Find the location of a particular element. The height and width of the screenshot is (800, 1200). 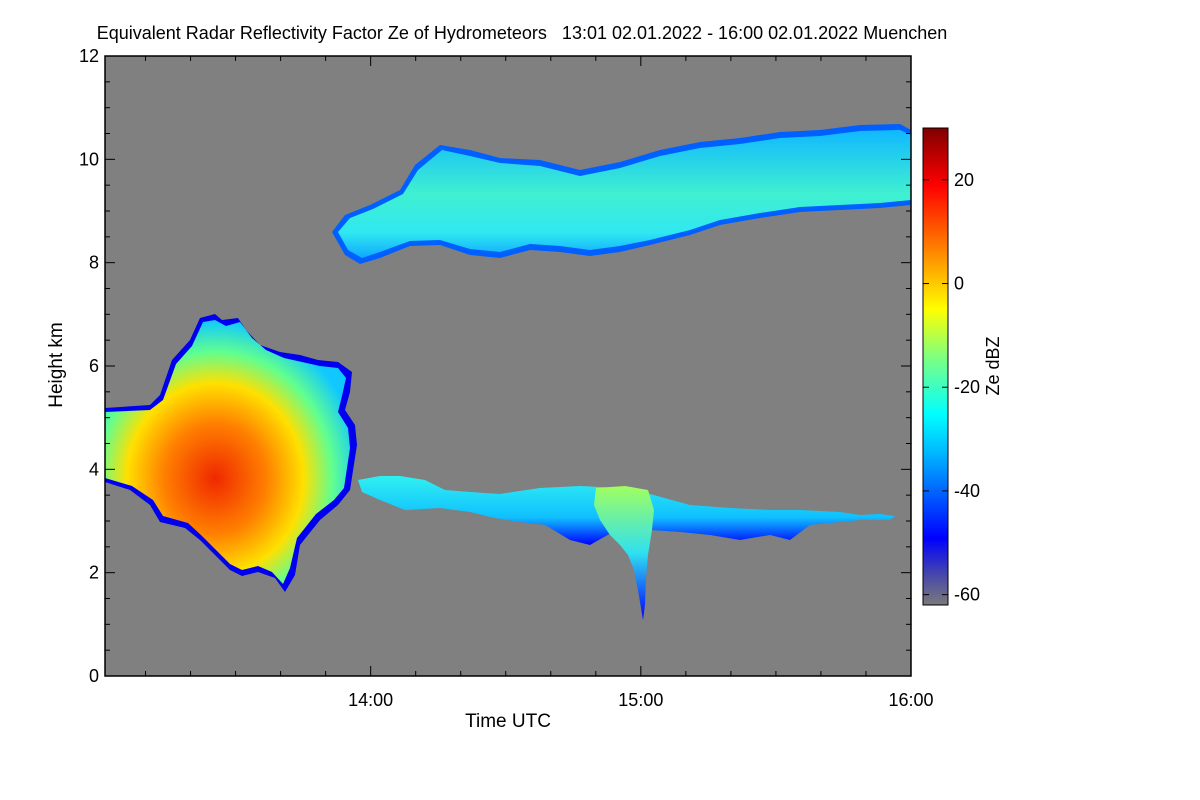

y-tick-label: 10 is located at coordinates (89, 159).